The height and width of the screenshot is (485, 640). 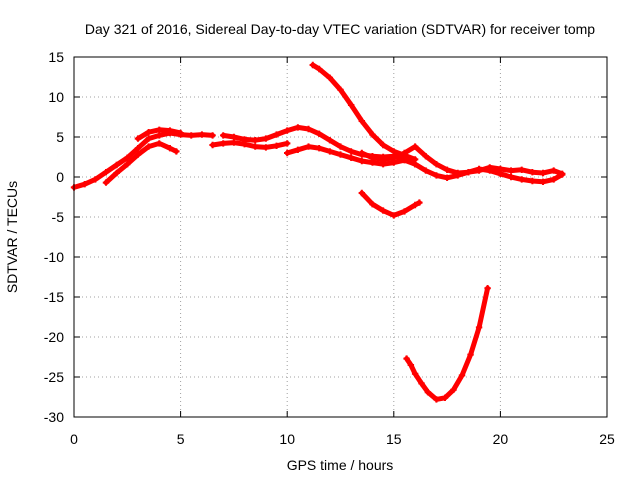 What do you see at coordinates (74, 439) in the screenshot?
I see `x-tick-label: 0` at bounding box center [74, 439].